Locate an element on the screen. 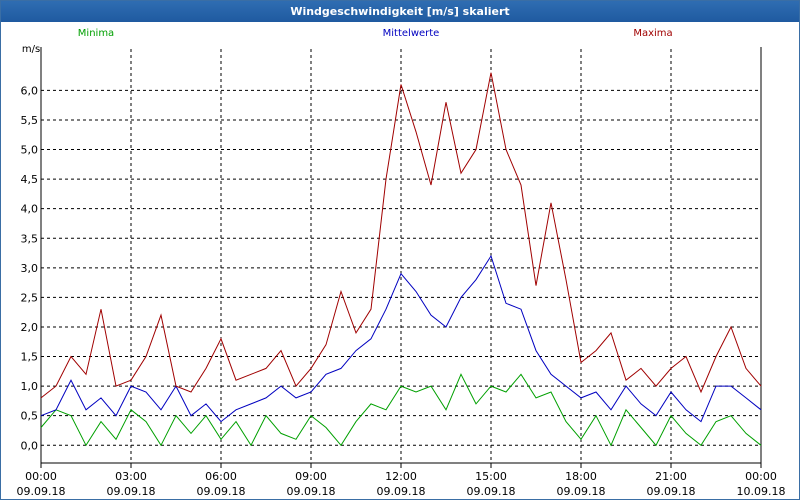 Image resolution: width=800 pixels, height=500 pixels. y-tick-label: 6,0 is located at coordinates (30, 90).